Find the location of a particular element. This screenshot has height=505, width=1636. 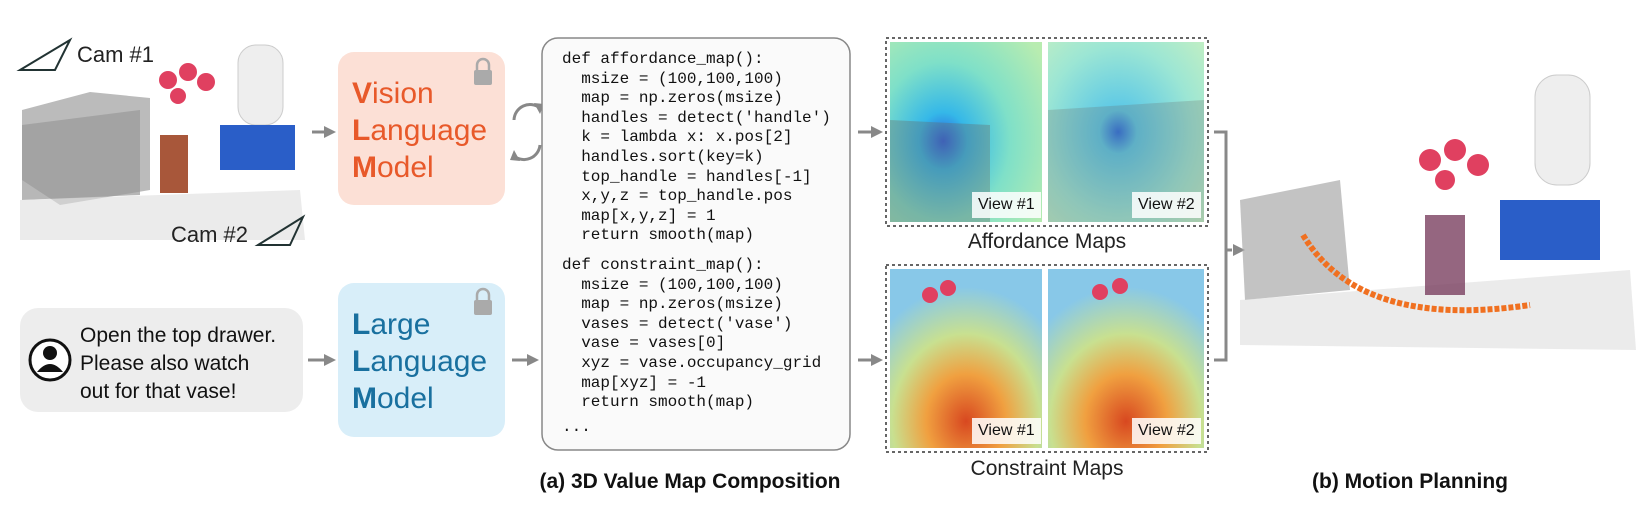

constraint-maps-frame is located at coordinates (1047, 358).